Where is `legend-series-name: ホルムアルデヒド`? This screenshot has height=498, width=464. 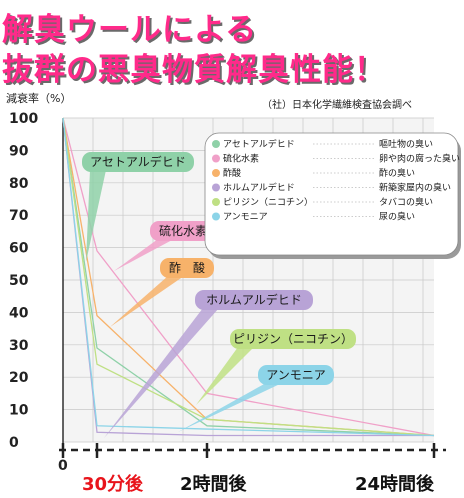 legend-series-name: ホルムアルデヒド is located at coordinates (259, 188).